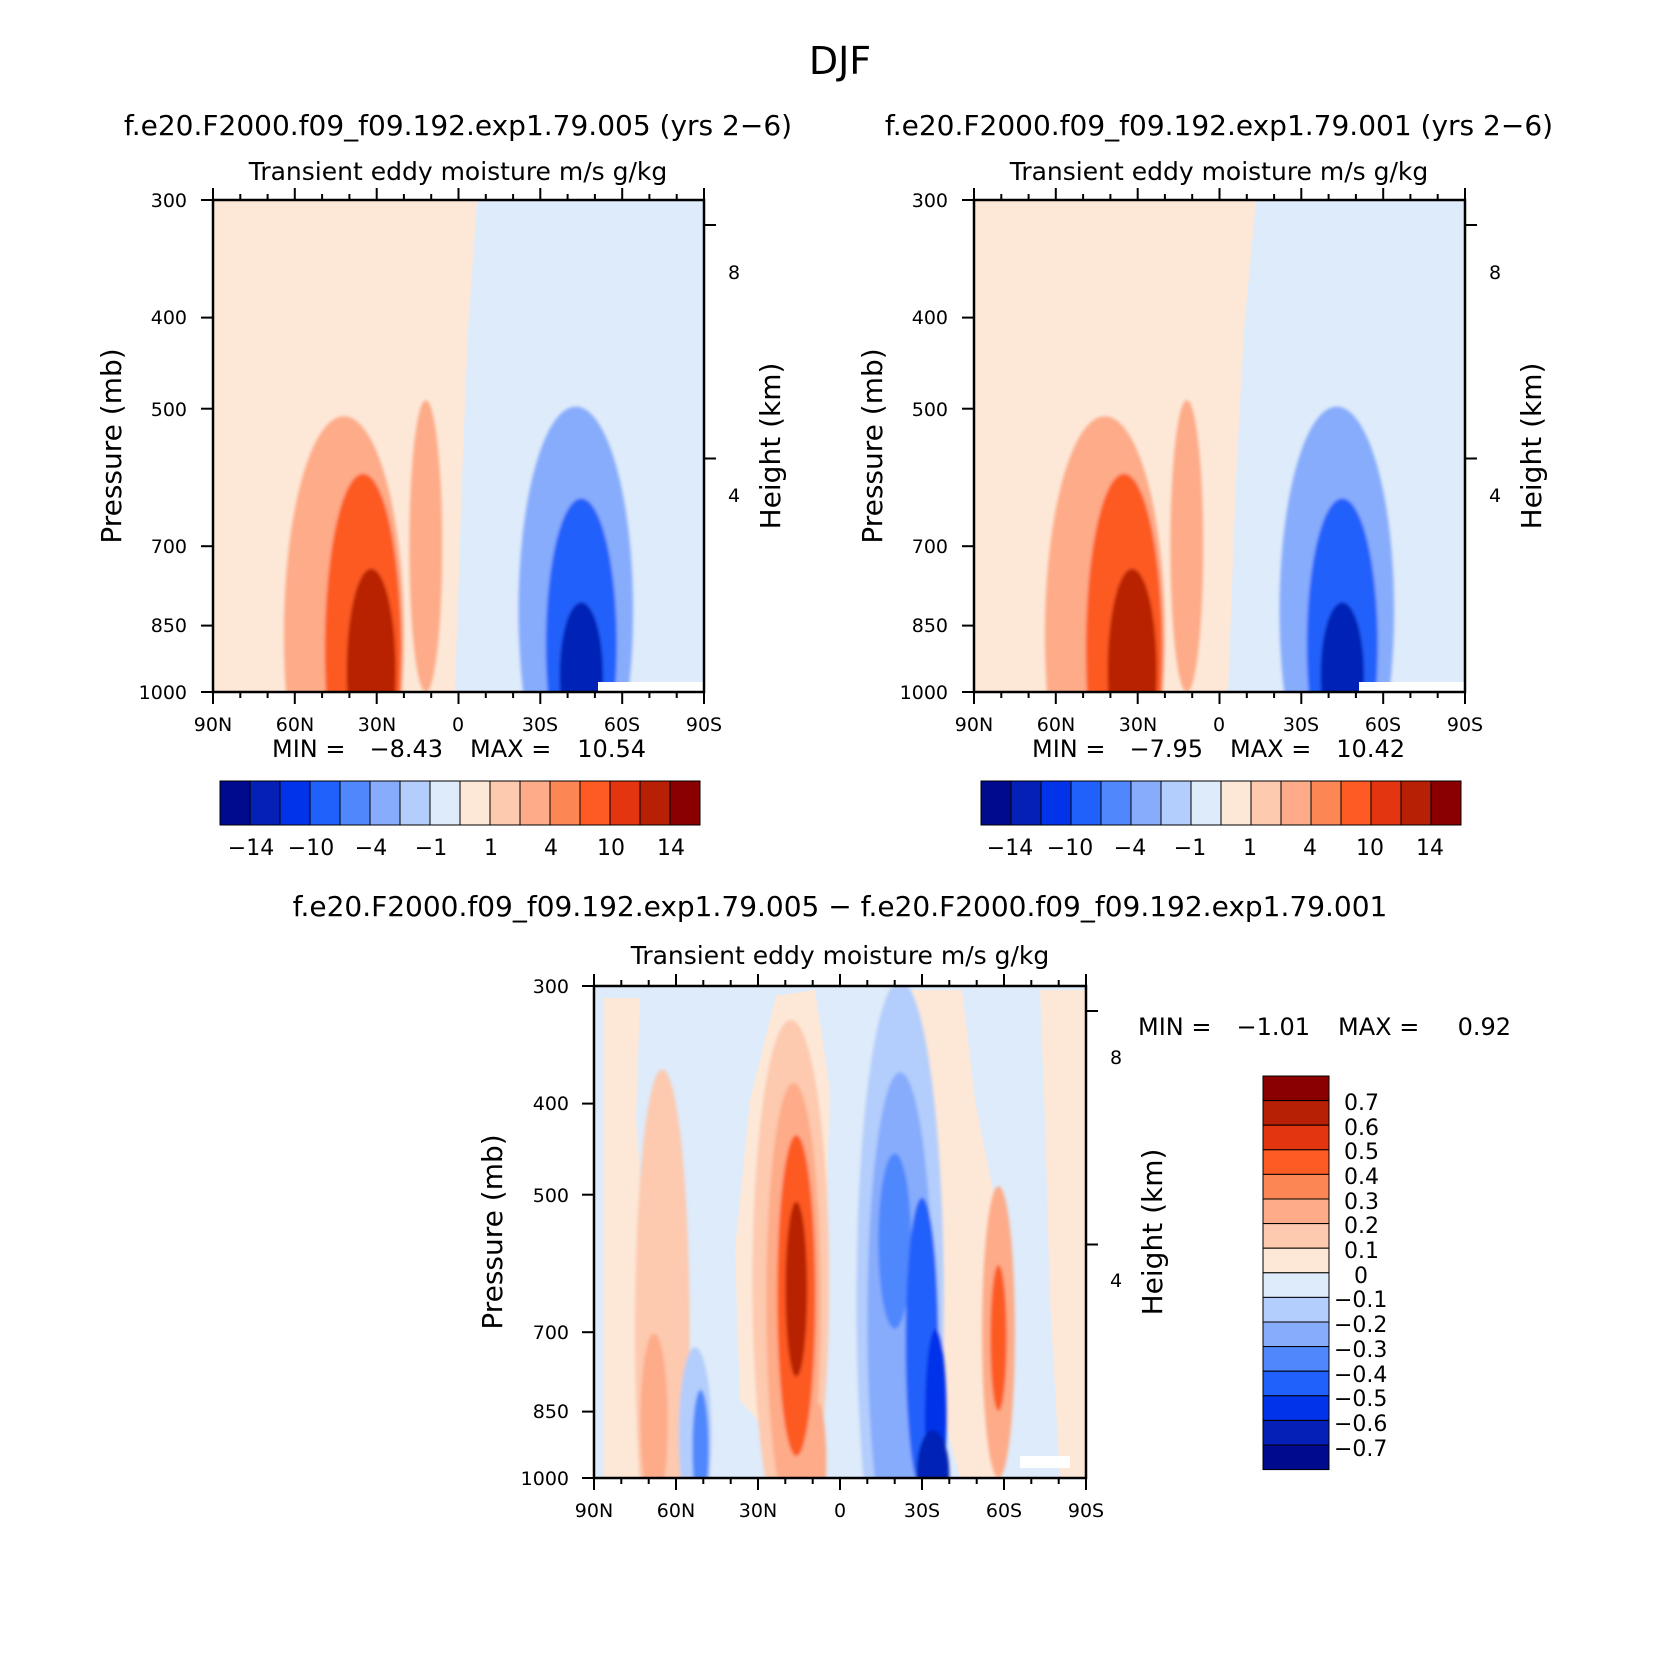 The width and height of the screenshot is (1674, 1672). I want to click on panel-3-min-label: MIN =, so click(1174, 1027).